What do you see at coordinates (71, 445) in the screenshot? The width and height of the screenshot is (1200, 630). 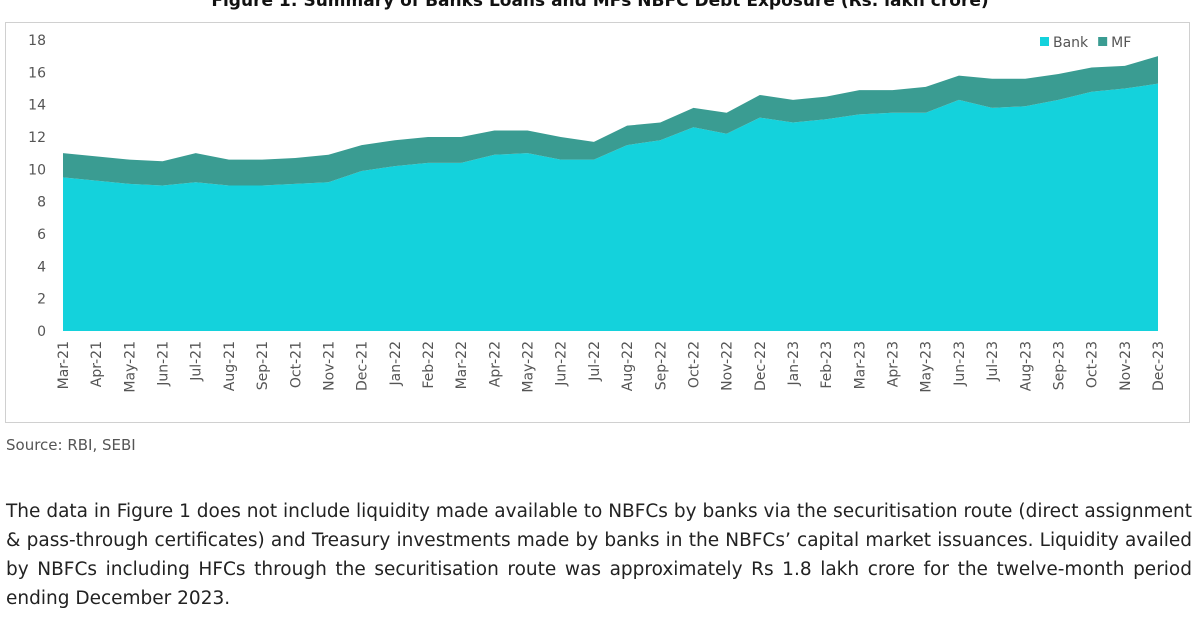 I see `source: Source: RBI, SEBI` at bounding box center [71, 445].